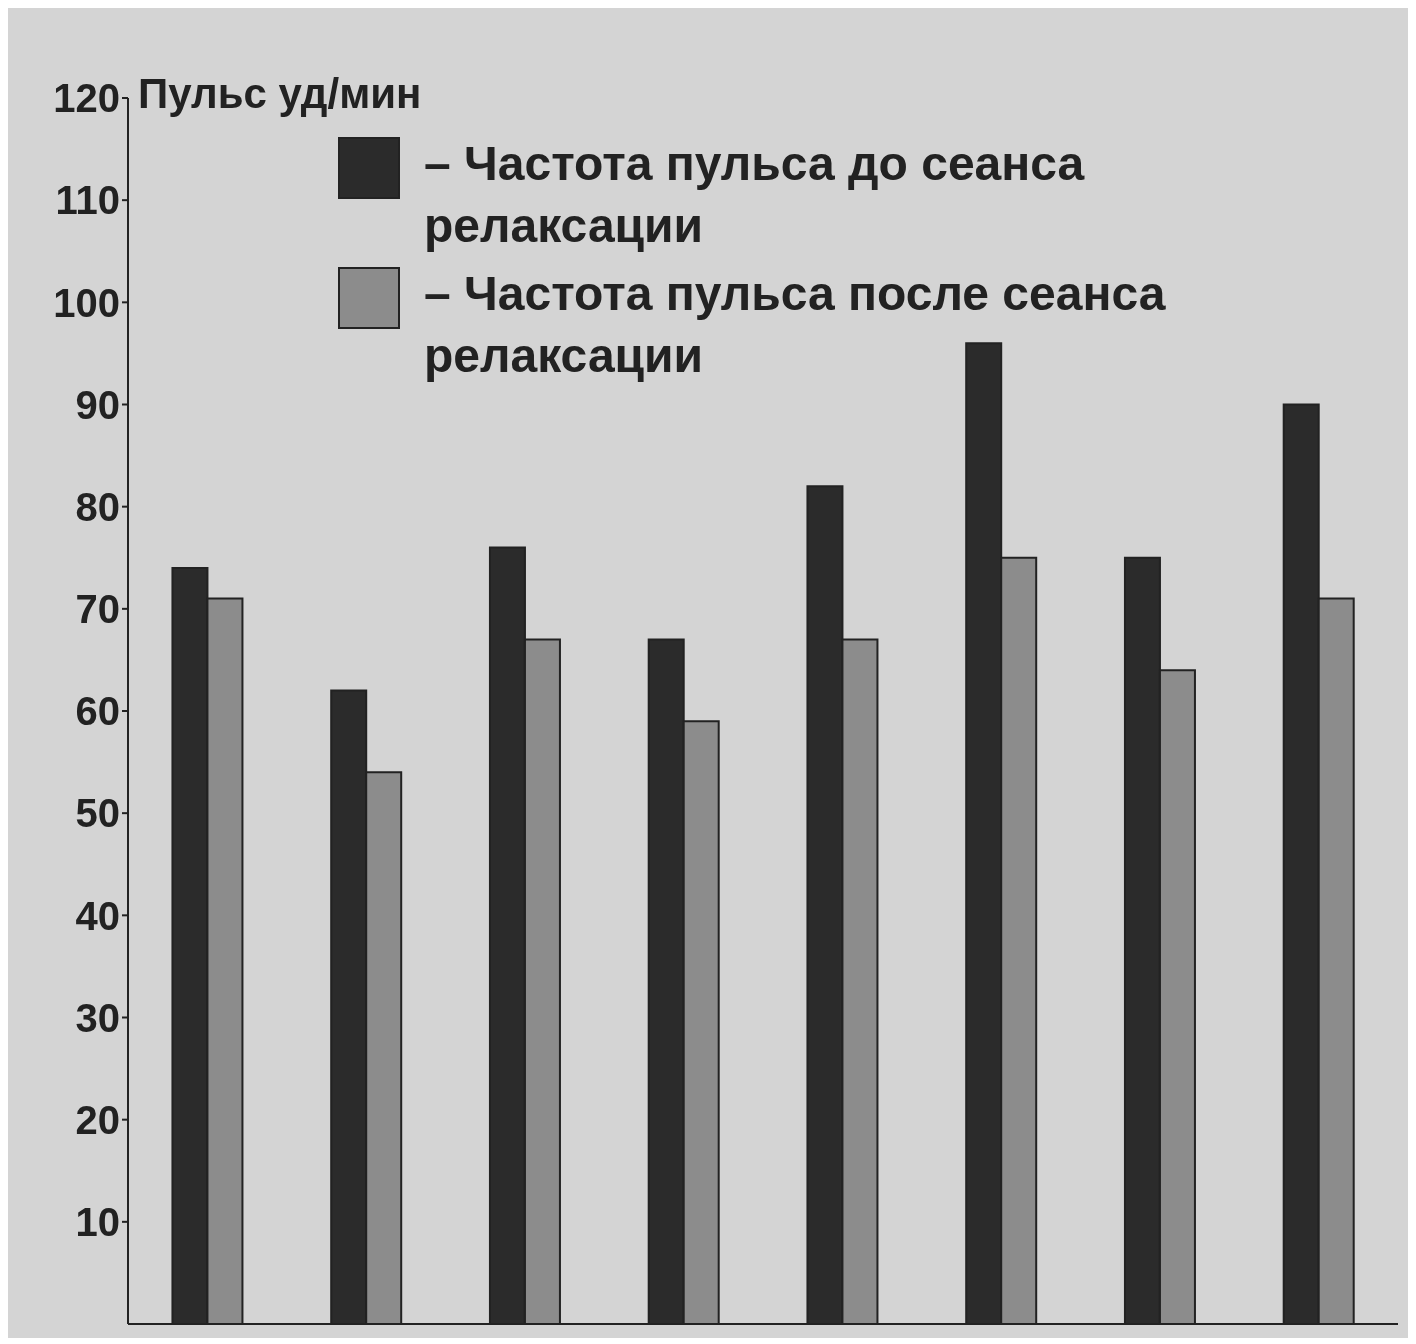 The width and height of the screenshot is (1416, 1344). What do you see at coordinates (97, 1222) in the screenshot?
I see `y-tick-label: 10` at bounding box center [97, 1222].